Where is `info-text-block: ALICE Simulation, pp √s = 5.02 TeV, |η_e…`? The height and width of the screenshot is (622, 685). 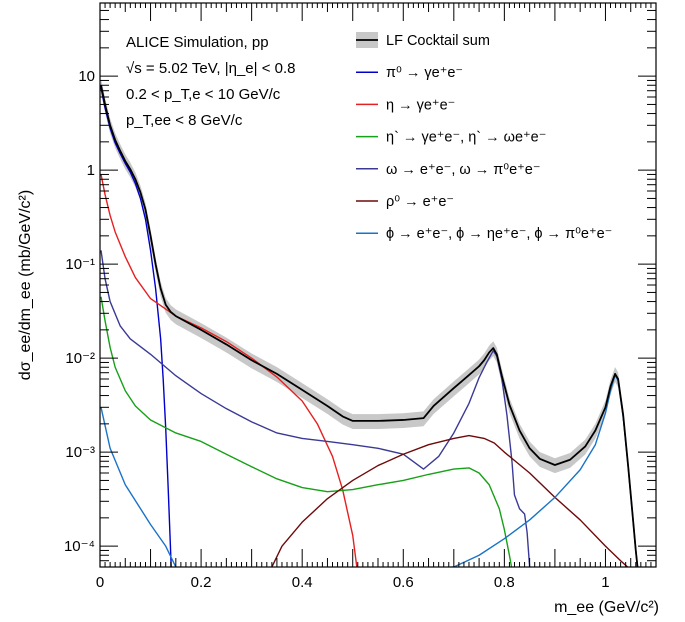
info-text-block: ALICE Simulation, pp √s = 5.02 TeV, |η_e… is located at coordinates (211, 81).